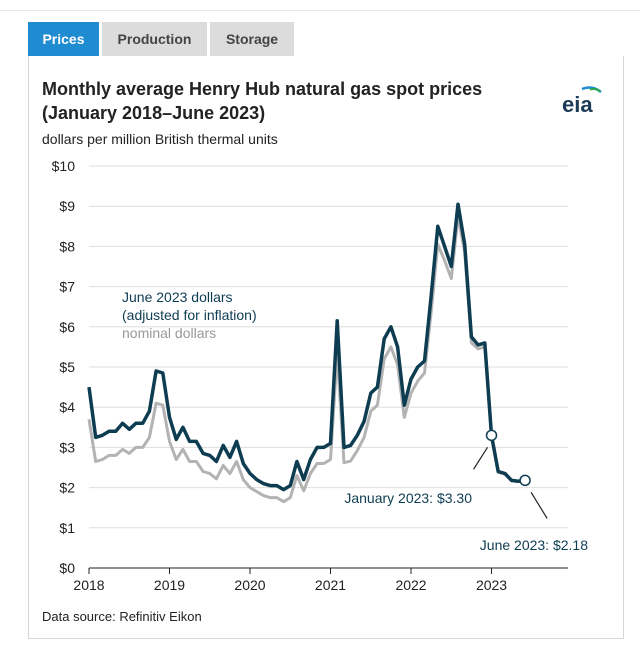 The height and width of the screenshot is (649, 640). I want to click on tab-storage: Storage, so click(252, 39).